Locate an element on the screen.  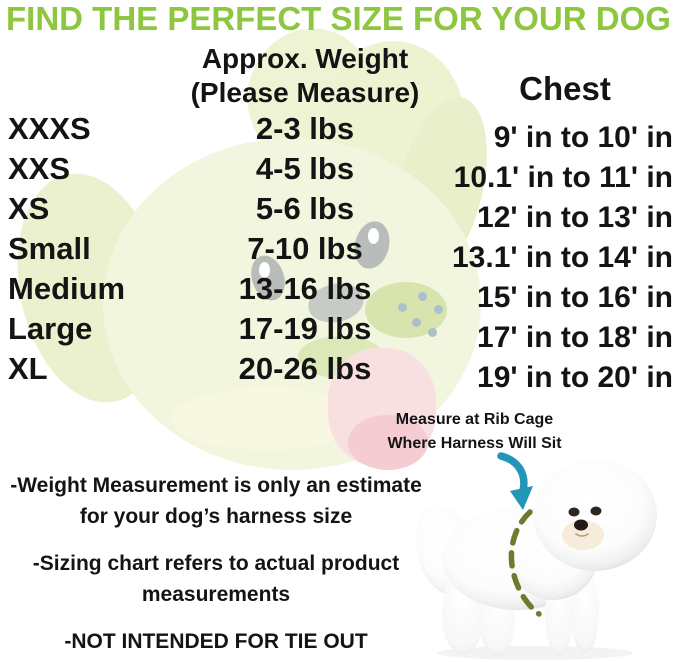
watermark-eye-right-highlight is located at coordinates (373, 236).